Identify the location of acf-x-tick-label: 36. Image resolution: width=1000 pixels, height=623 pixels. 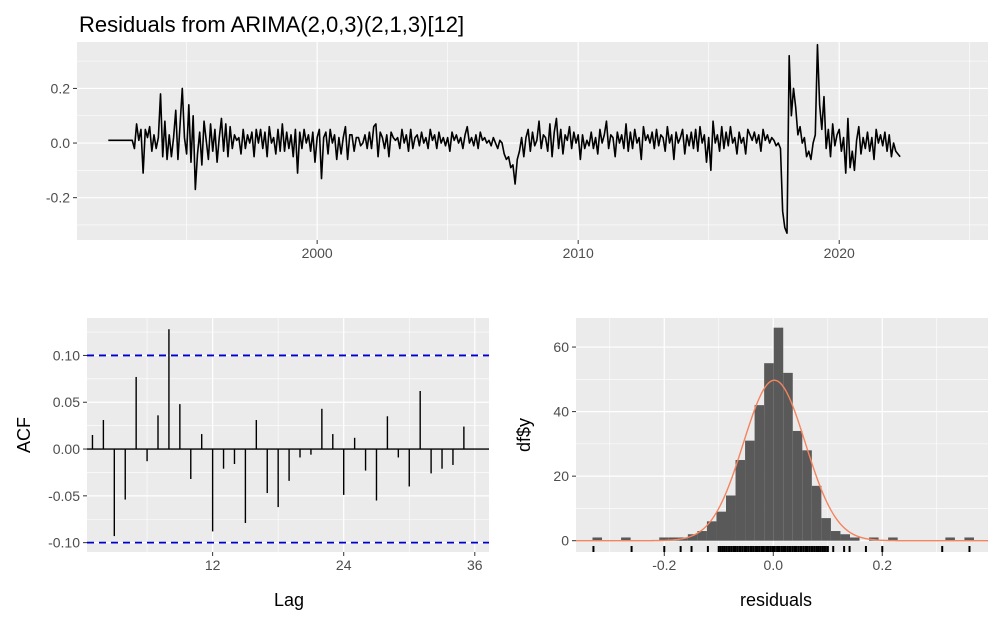
(475, 565).